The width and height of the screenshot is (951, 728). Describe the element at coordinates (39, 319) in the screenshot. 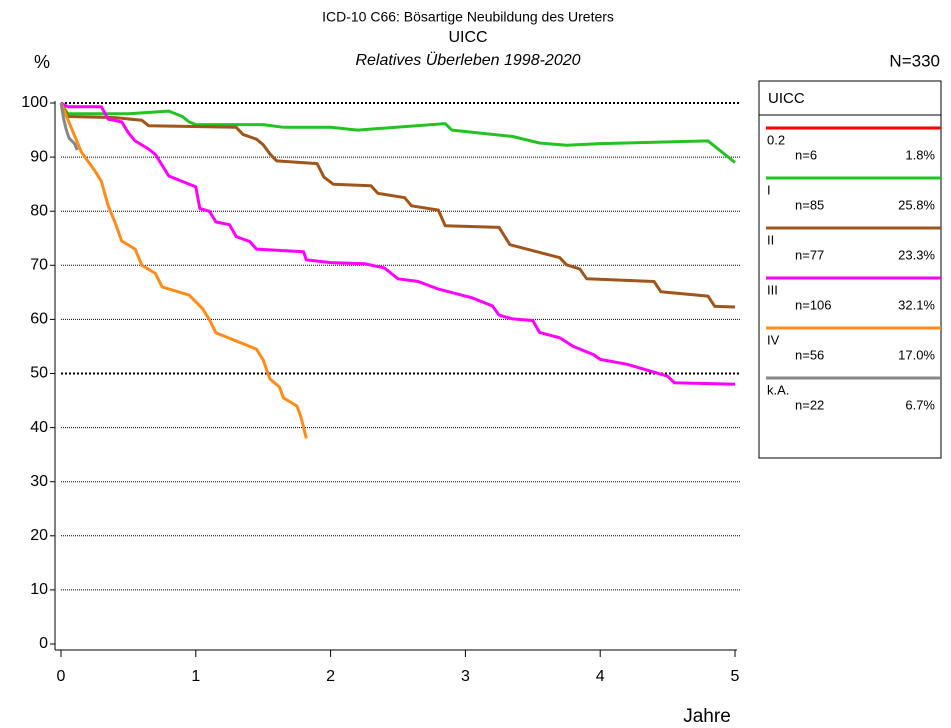

I see `y-tick-label: 60` at that location.